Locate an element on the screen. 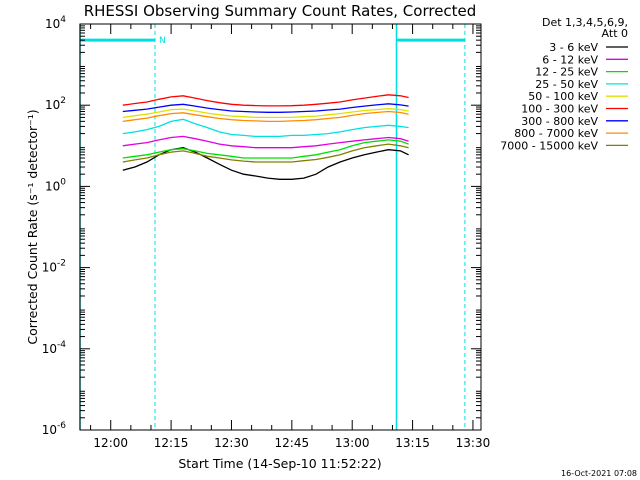 This screenshot has height=480, width=640. x-tick-label: 12:45 is located at coordinates (292, 443).